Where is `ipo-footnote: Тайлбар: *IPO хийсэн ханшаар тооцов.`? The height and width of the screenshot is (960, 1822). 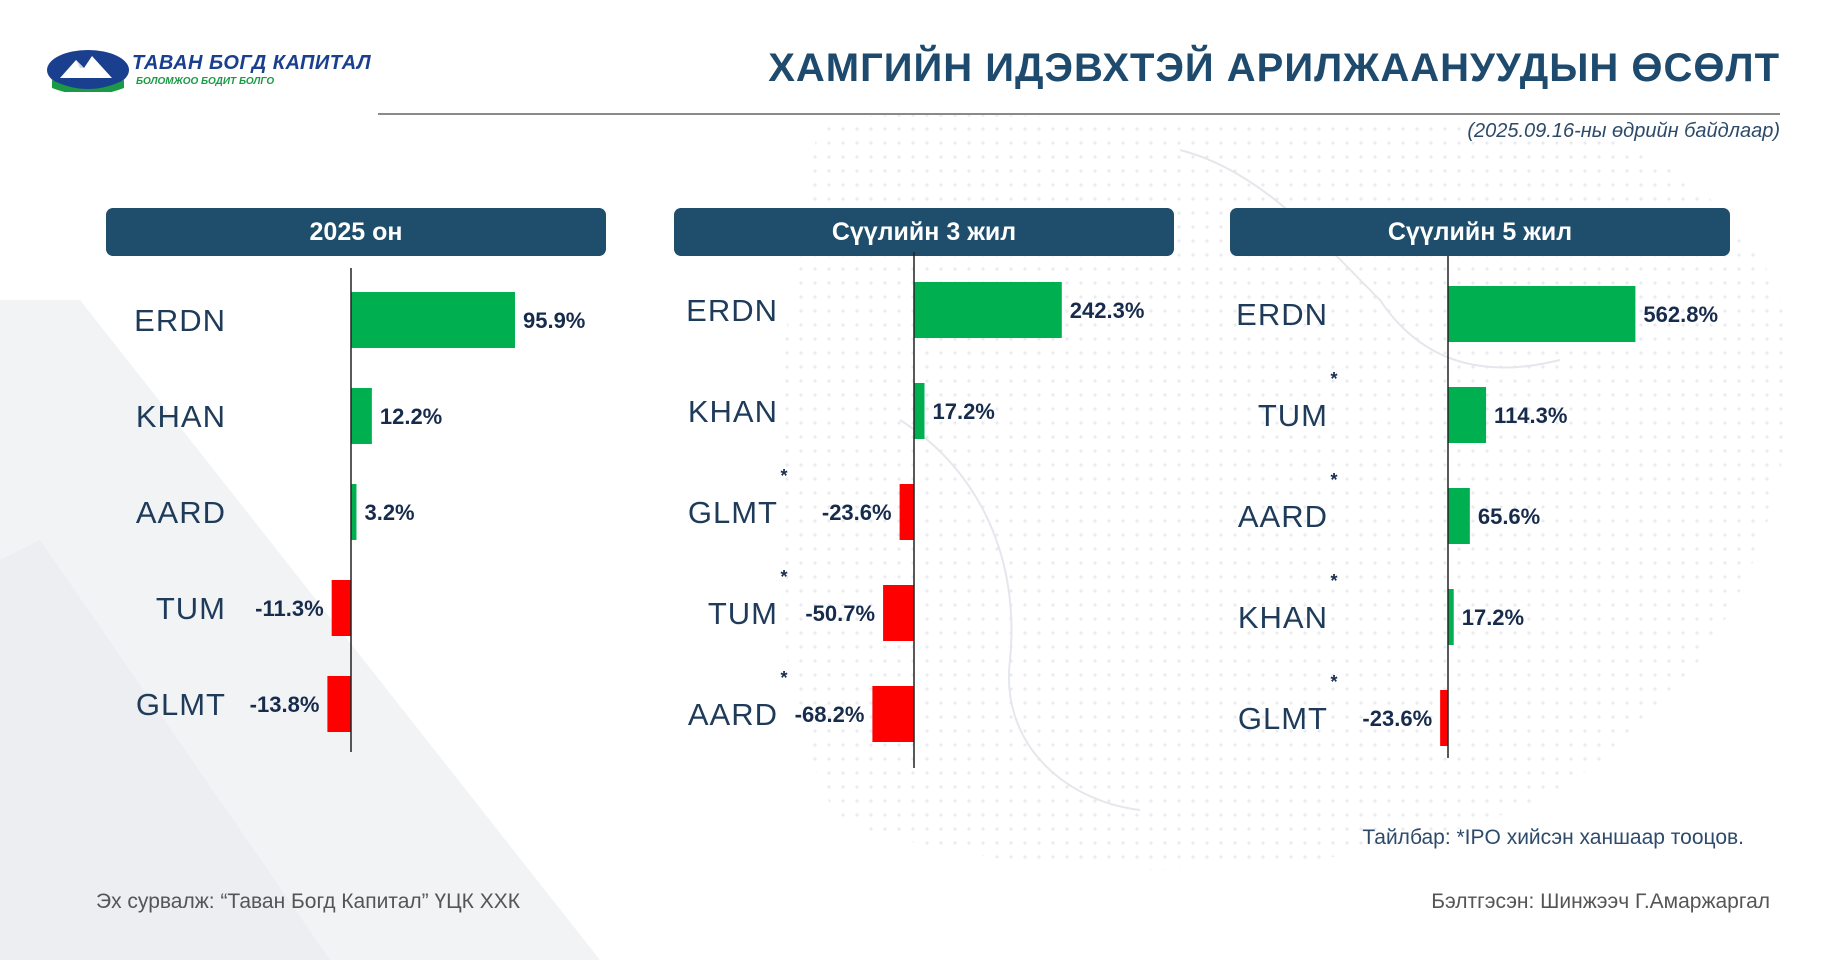 ipo-footnote: Тайлбар: *IPO хийсэн ханшаар тооцов. is located at coordinates (1553, 837).